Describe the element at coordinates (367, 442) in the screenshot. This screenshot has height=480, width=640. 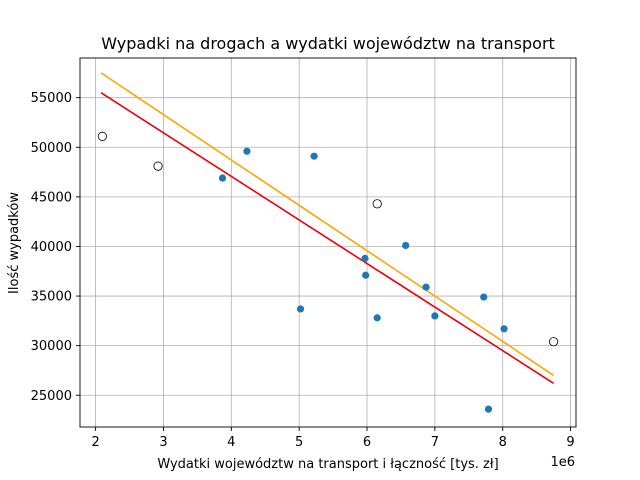
I see `x-tick-label: 6` at that location.